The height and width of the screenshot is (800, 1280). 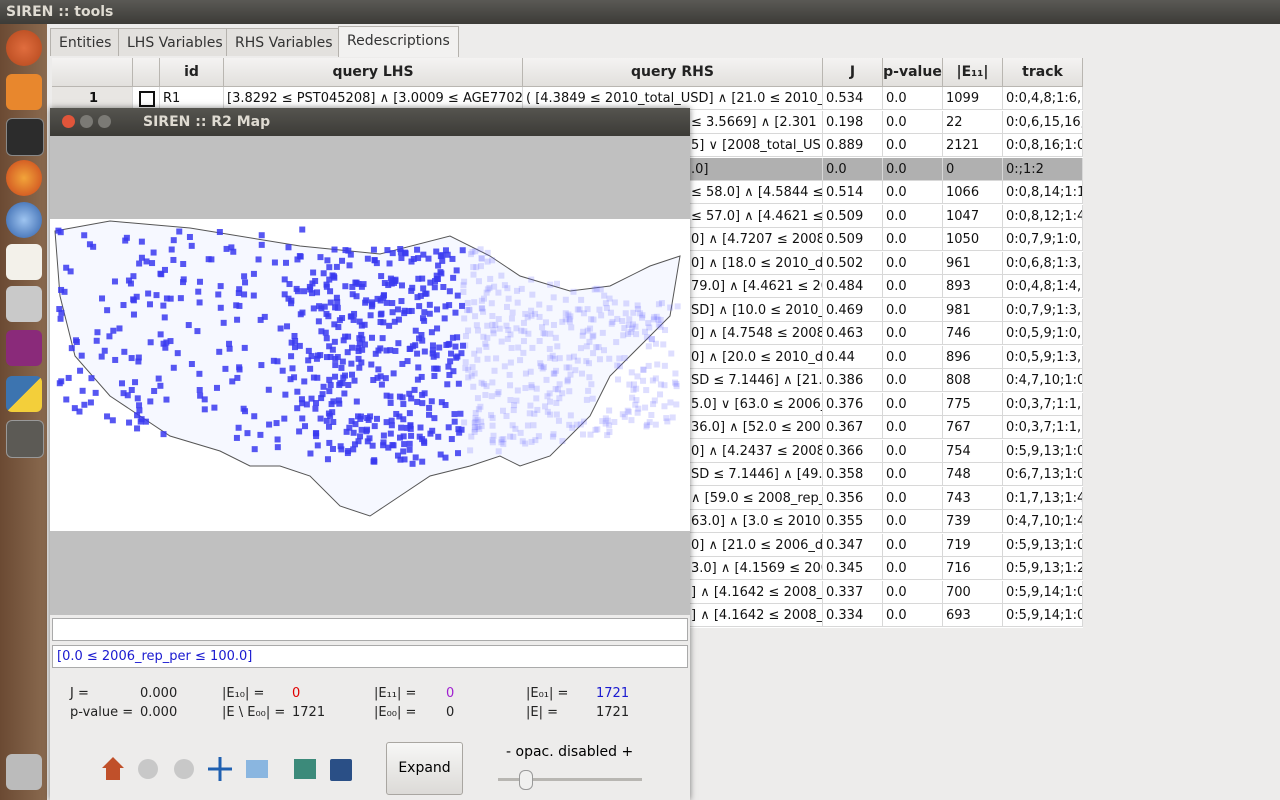 I want to click on presentation-icon, so click(x=24, y=348).